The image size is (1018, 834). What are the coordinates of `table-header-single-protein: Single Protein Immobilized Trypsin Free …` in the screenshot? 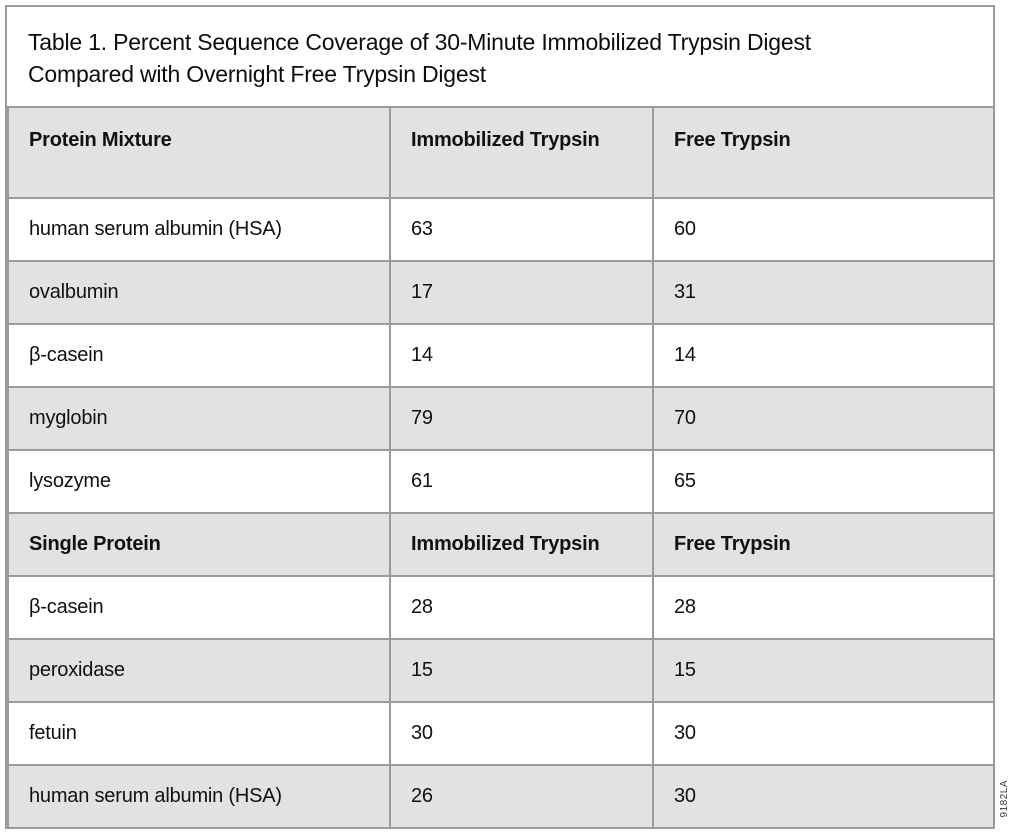 It's located at (501, 544).